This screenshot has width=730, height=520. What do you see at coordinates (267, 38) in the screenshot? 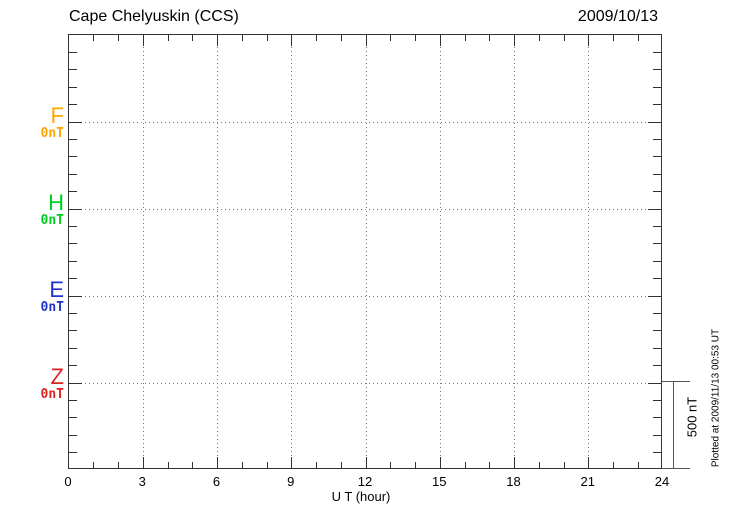
I see `x-tick-top-h8` at bounding box center [267, 38].